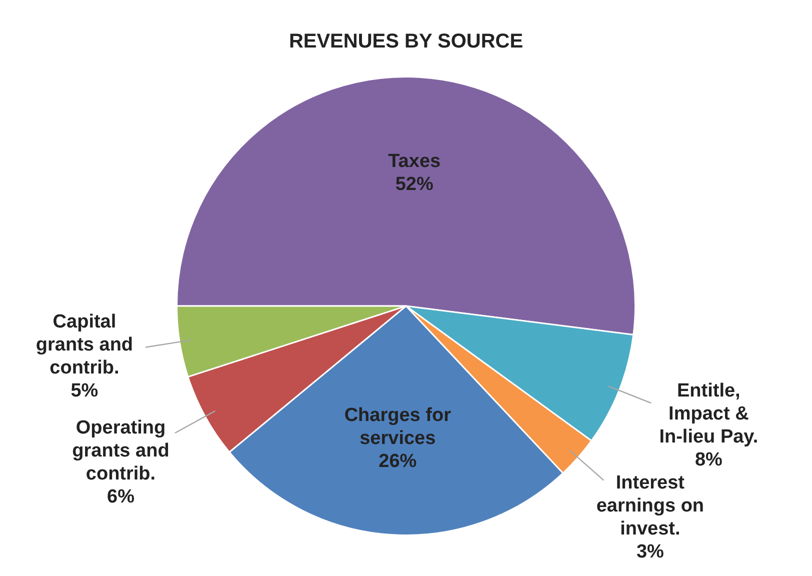 The width and height of the screenshot is (812, 576). What do you see at coordinates (414, 185) in the screenshot?
I see `data-label: 52%` at bounding box center [414, 185].